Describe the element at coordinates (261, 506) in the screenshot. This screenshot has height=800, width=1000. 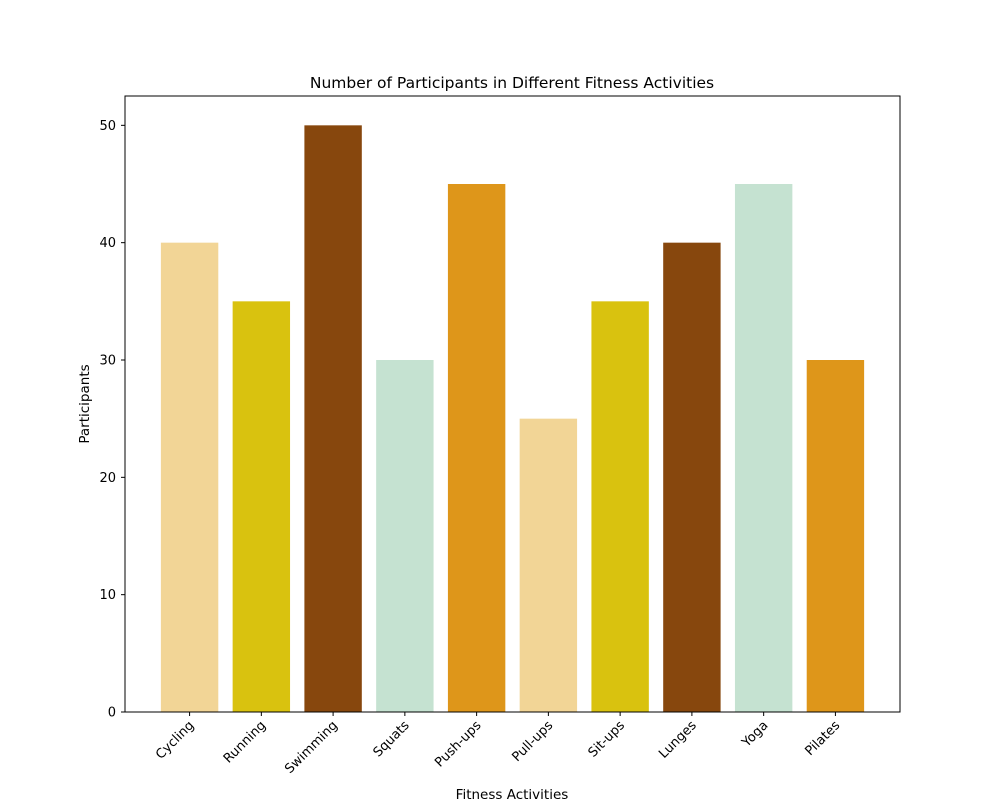
I see `bar-running` at that location.